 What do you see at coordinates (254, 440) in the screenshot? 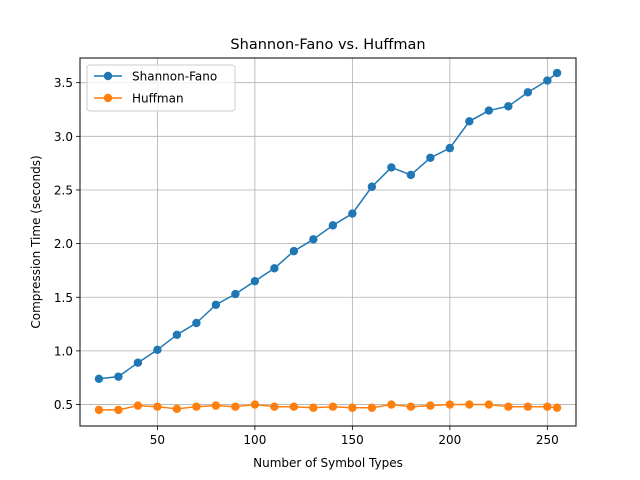
I see `x-tick-label: 100` at bounding box center [254, 440].